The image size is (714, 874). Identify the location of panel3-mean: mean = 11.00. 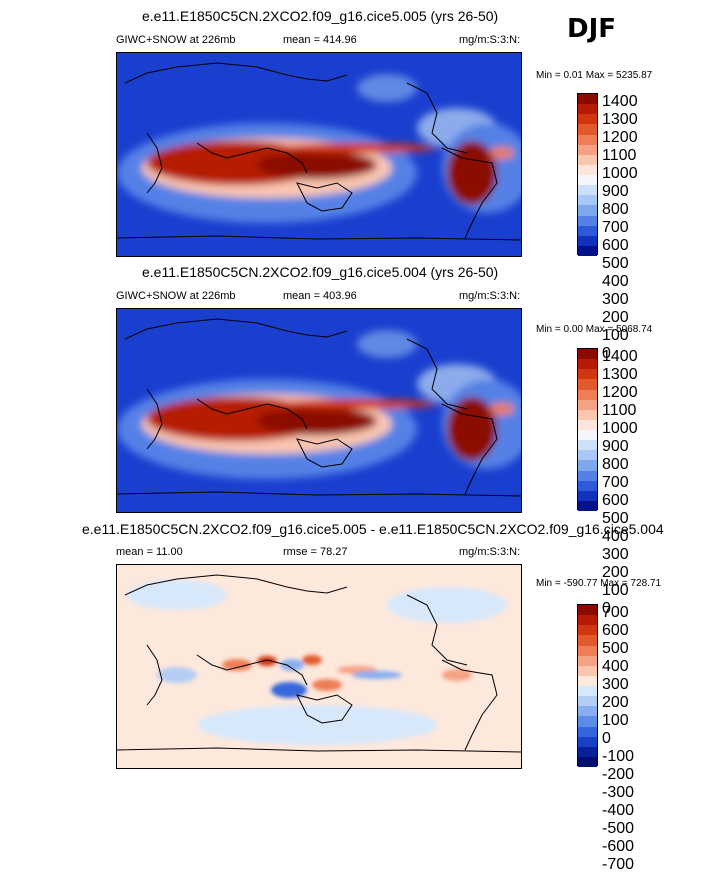
(149, 552).